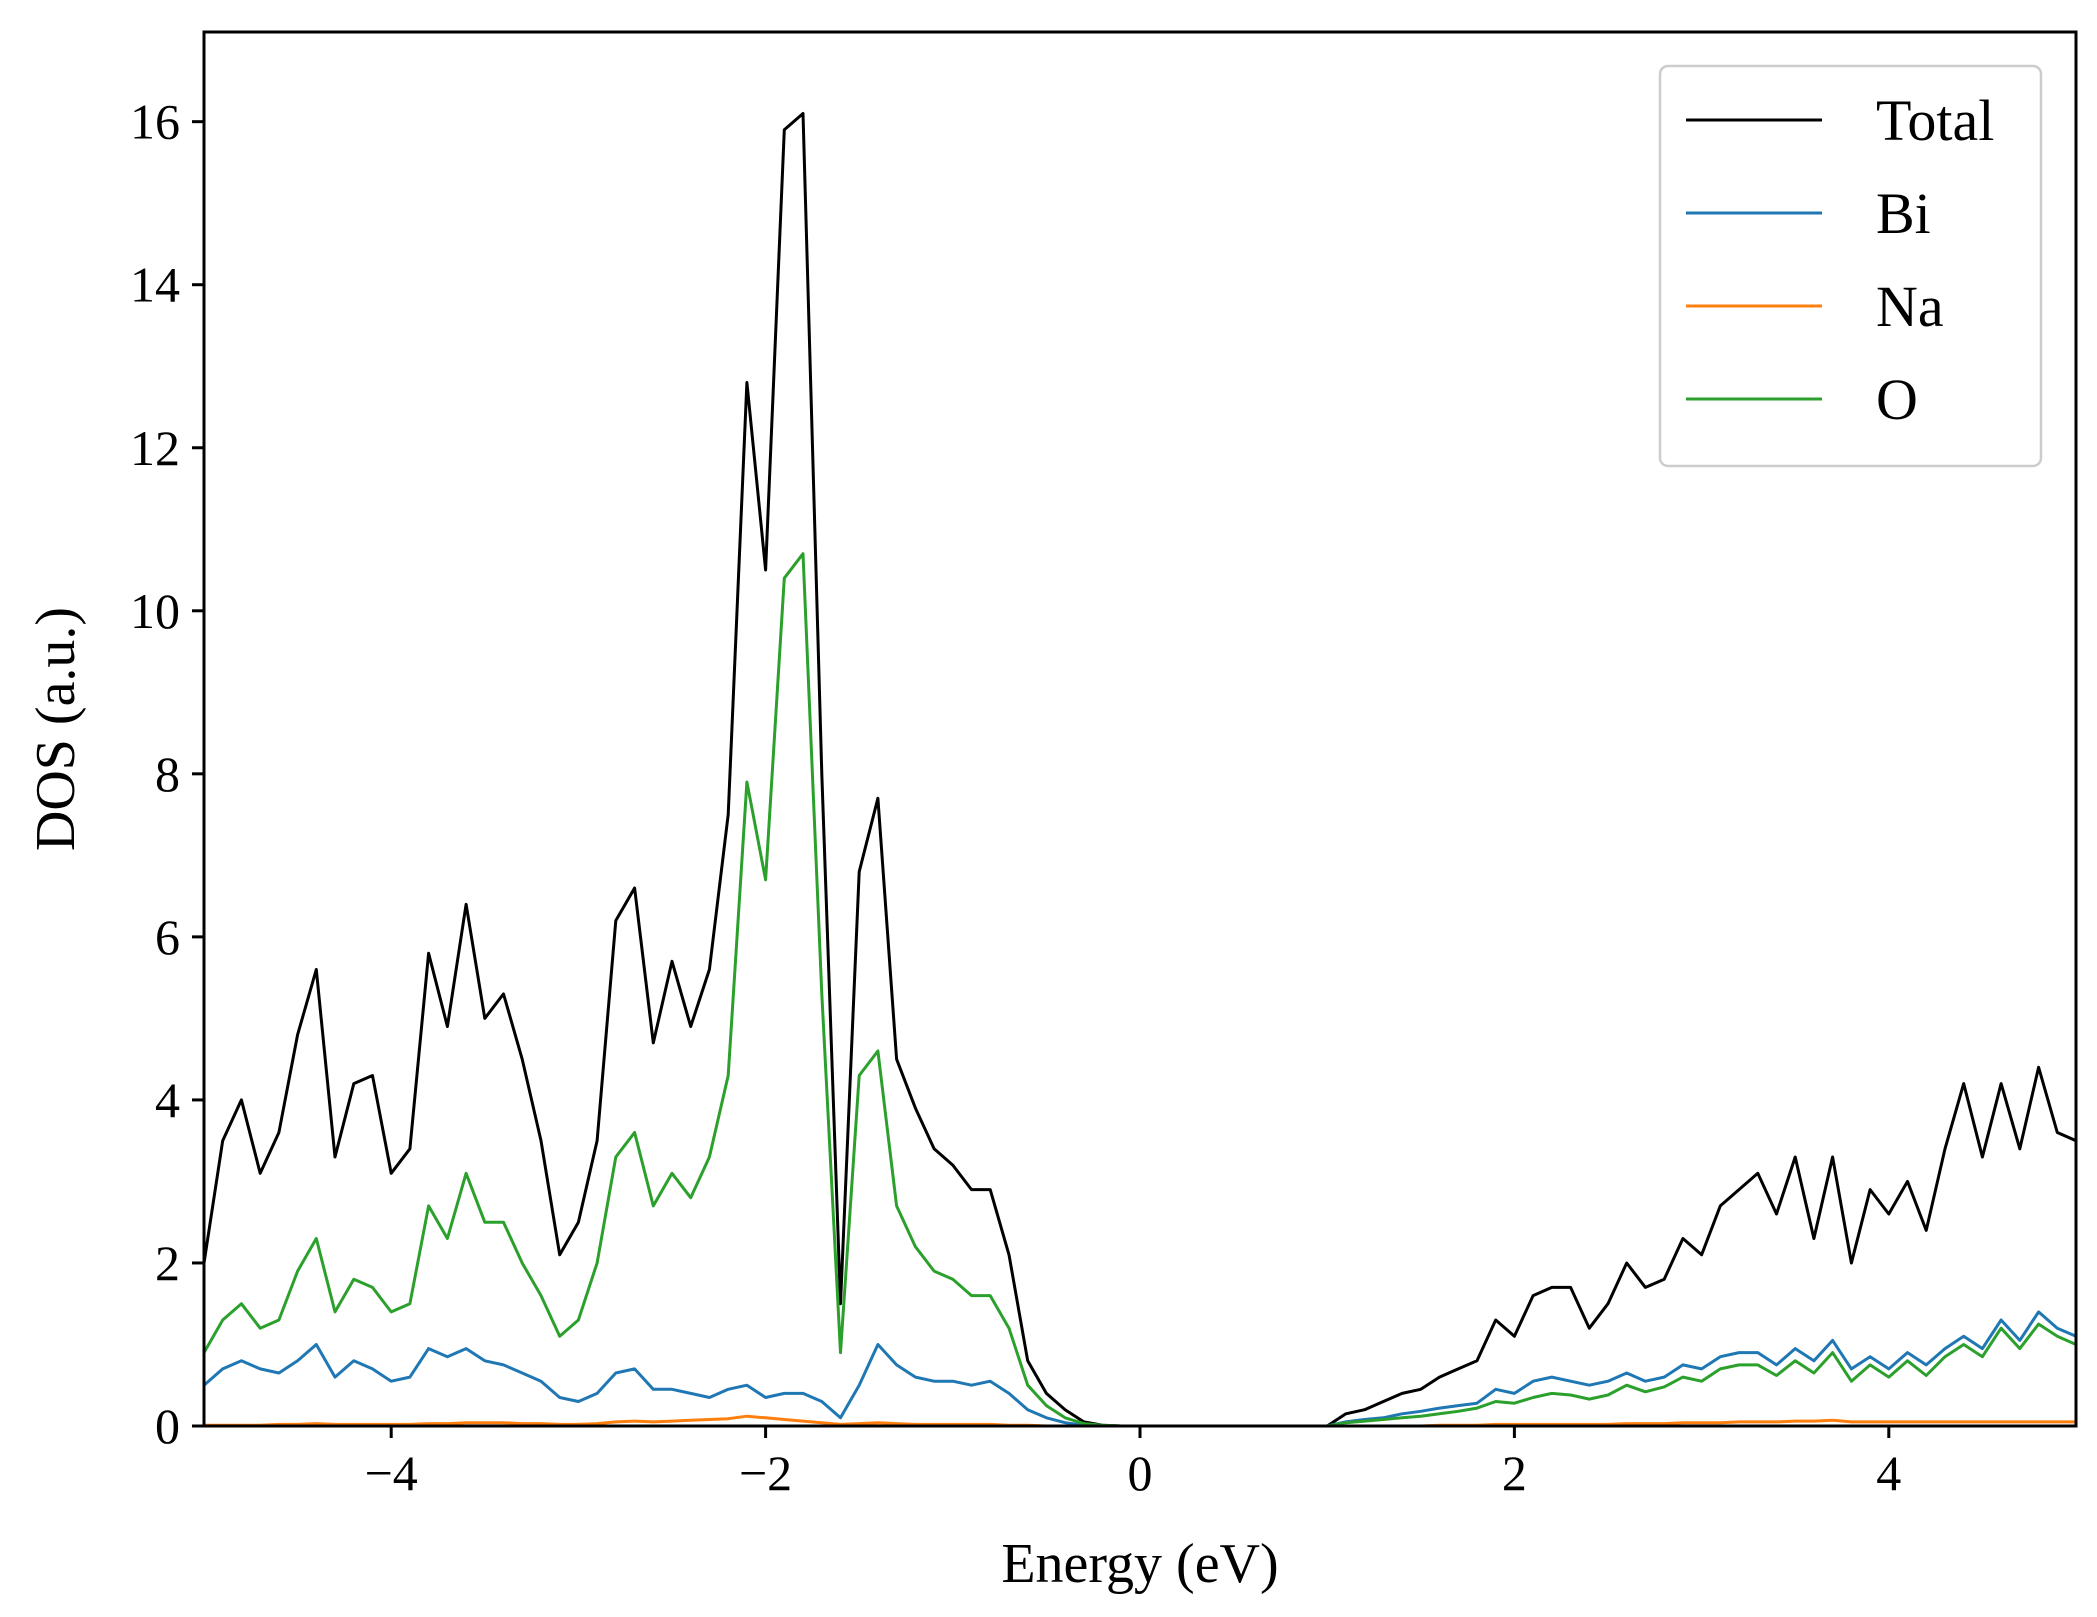  I want to click on x-tick-label: −4, so click(391, 1473).